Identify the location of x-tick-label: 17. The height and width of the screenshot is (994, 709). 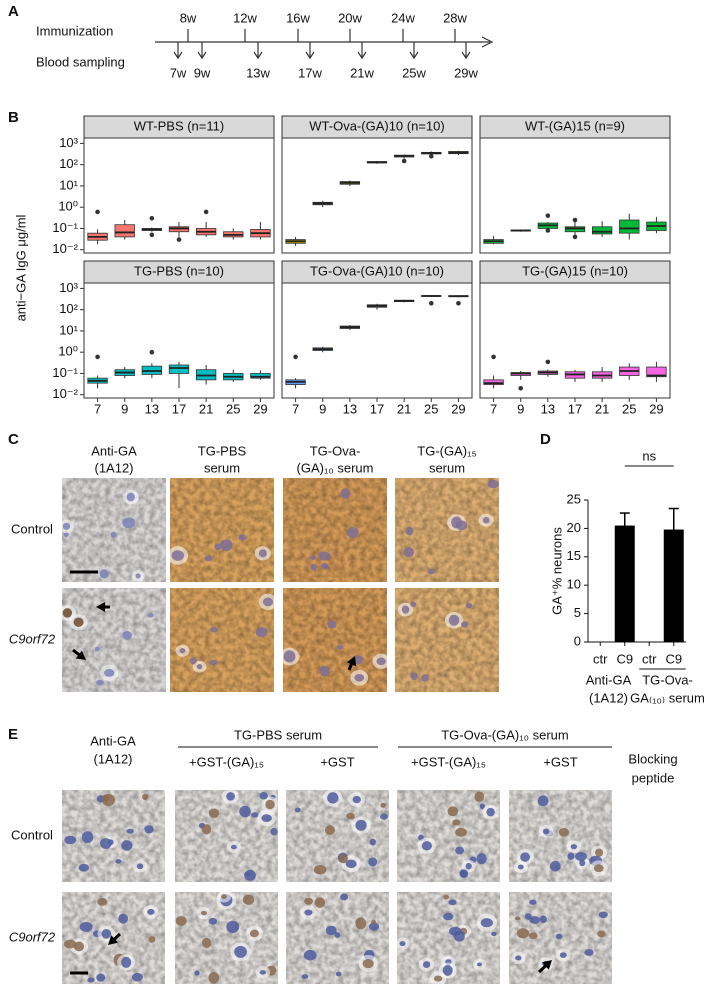
(575, 408).